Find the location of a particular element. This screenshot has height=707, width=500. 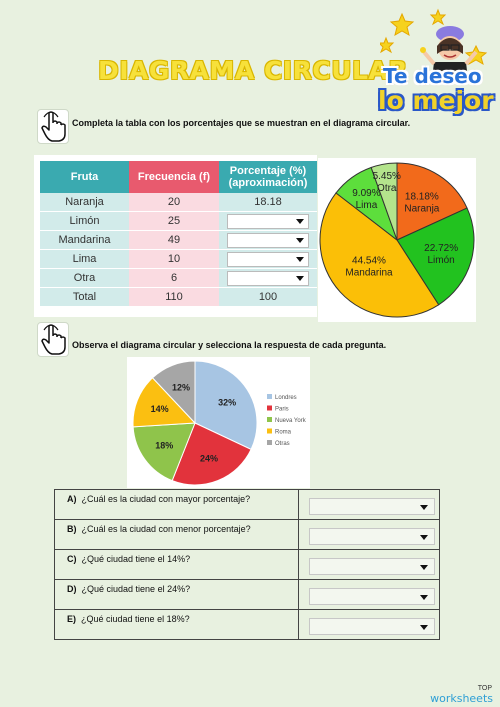

avatar is located at coordinates (449, 53).